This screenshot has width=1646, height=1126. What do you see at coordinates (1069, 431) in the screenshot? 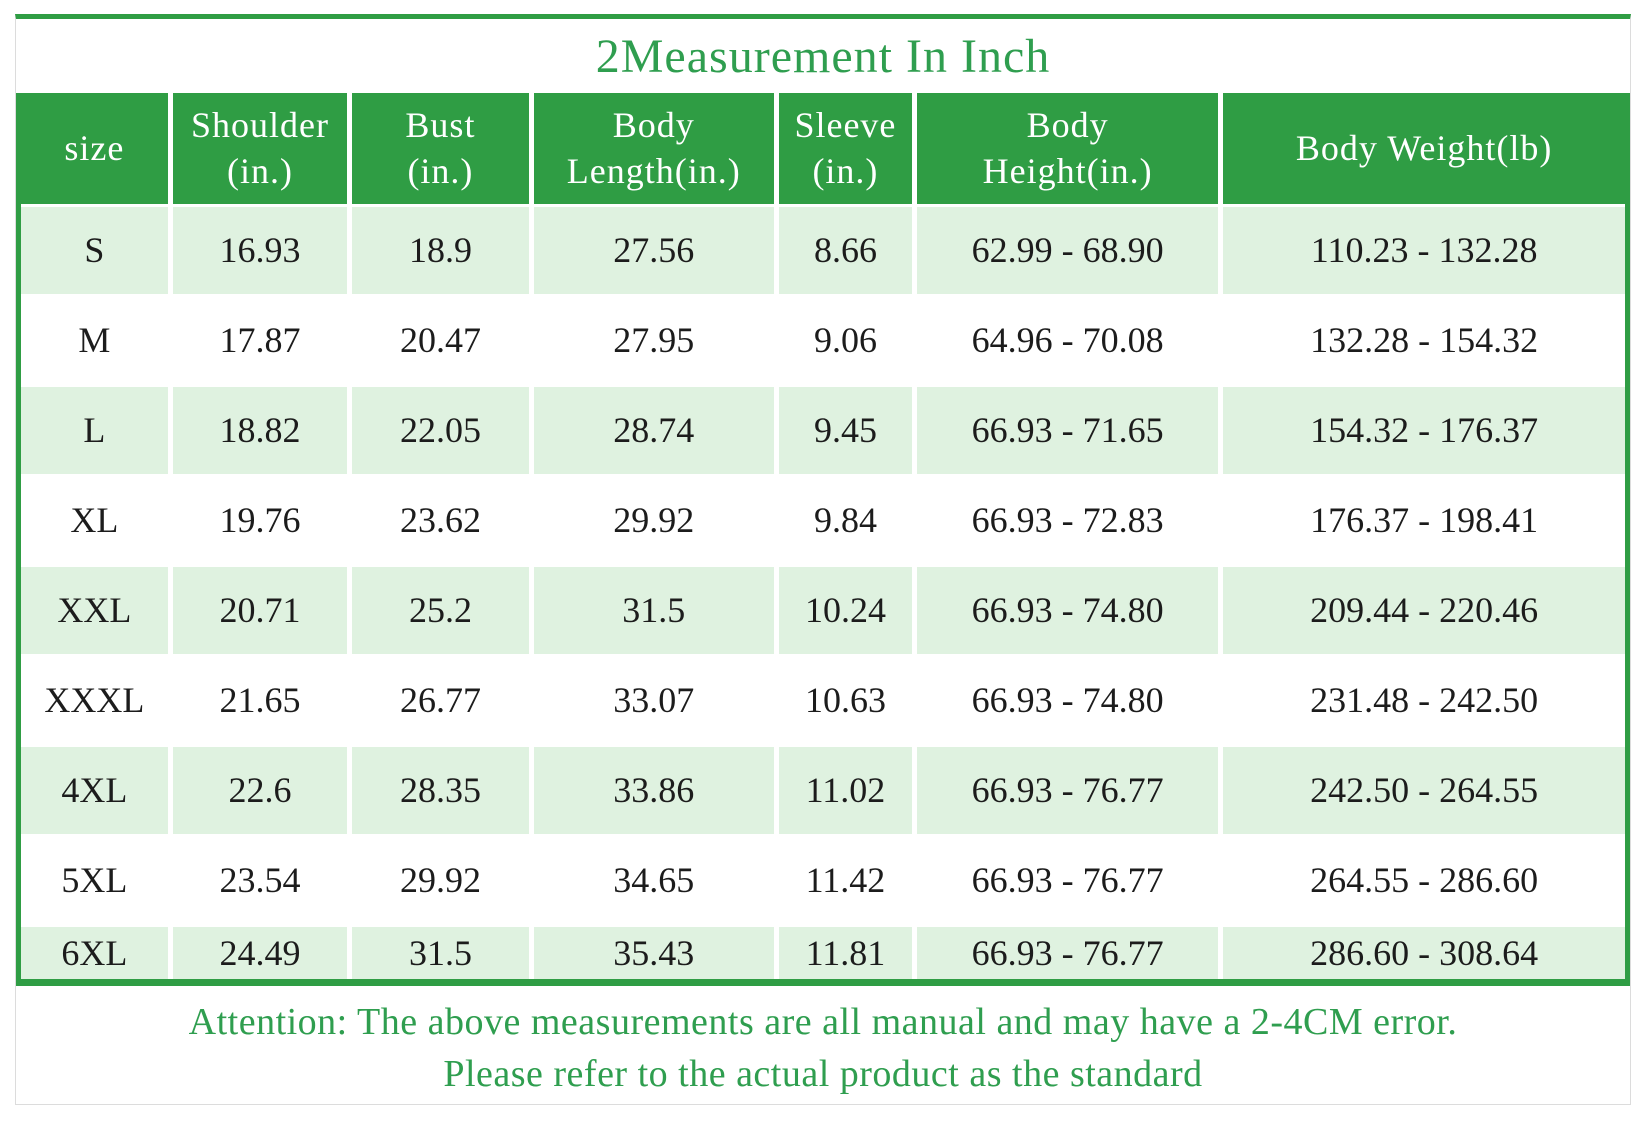
I see `value-cell-body-height-in: 66.93 - 71.65` at bounding box center [1069, 431].